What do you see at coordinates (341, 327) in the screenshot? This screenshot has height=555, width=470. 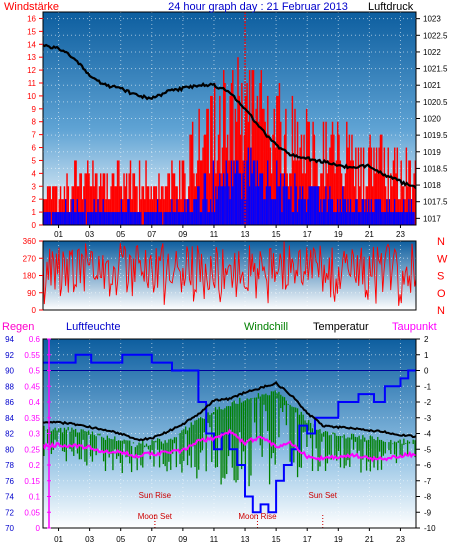 I see `temperature-legend: Temperatur` at bounding box center [341, 327].